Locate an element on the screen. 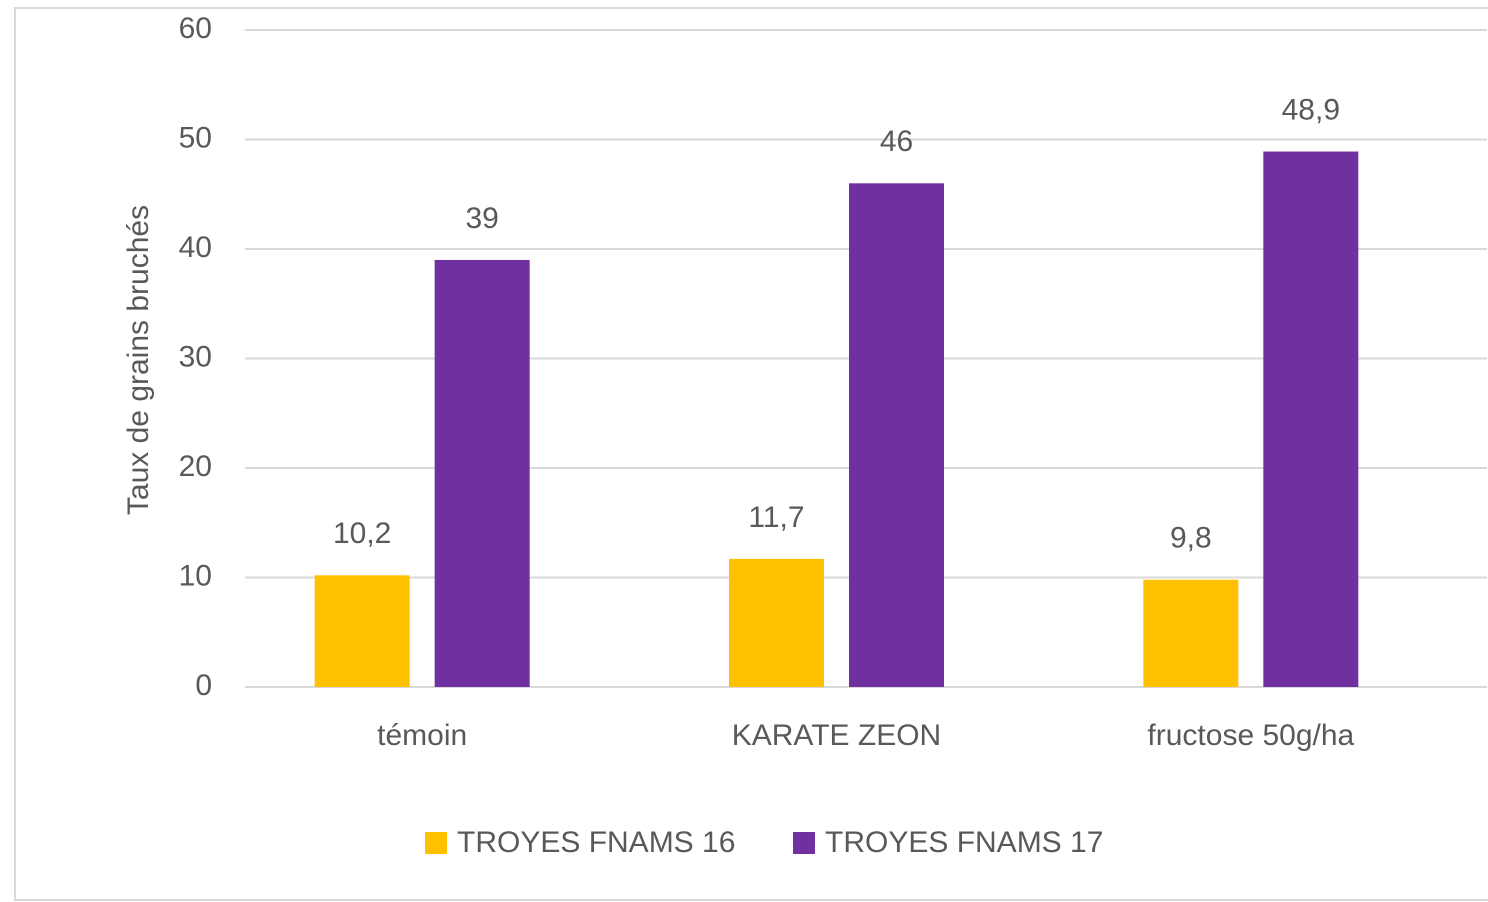 This screenshot has width=1488, height=902. x-tick-label: témoin is located at coordinates (422, 735).